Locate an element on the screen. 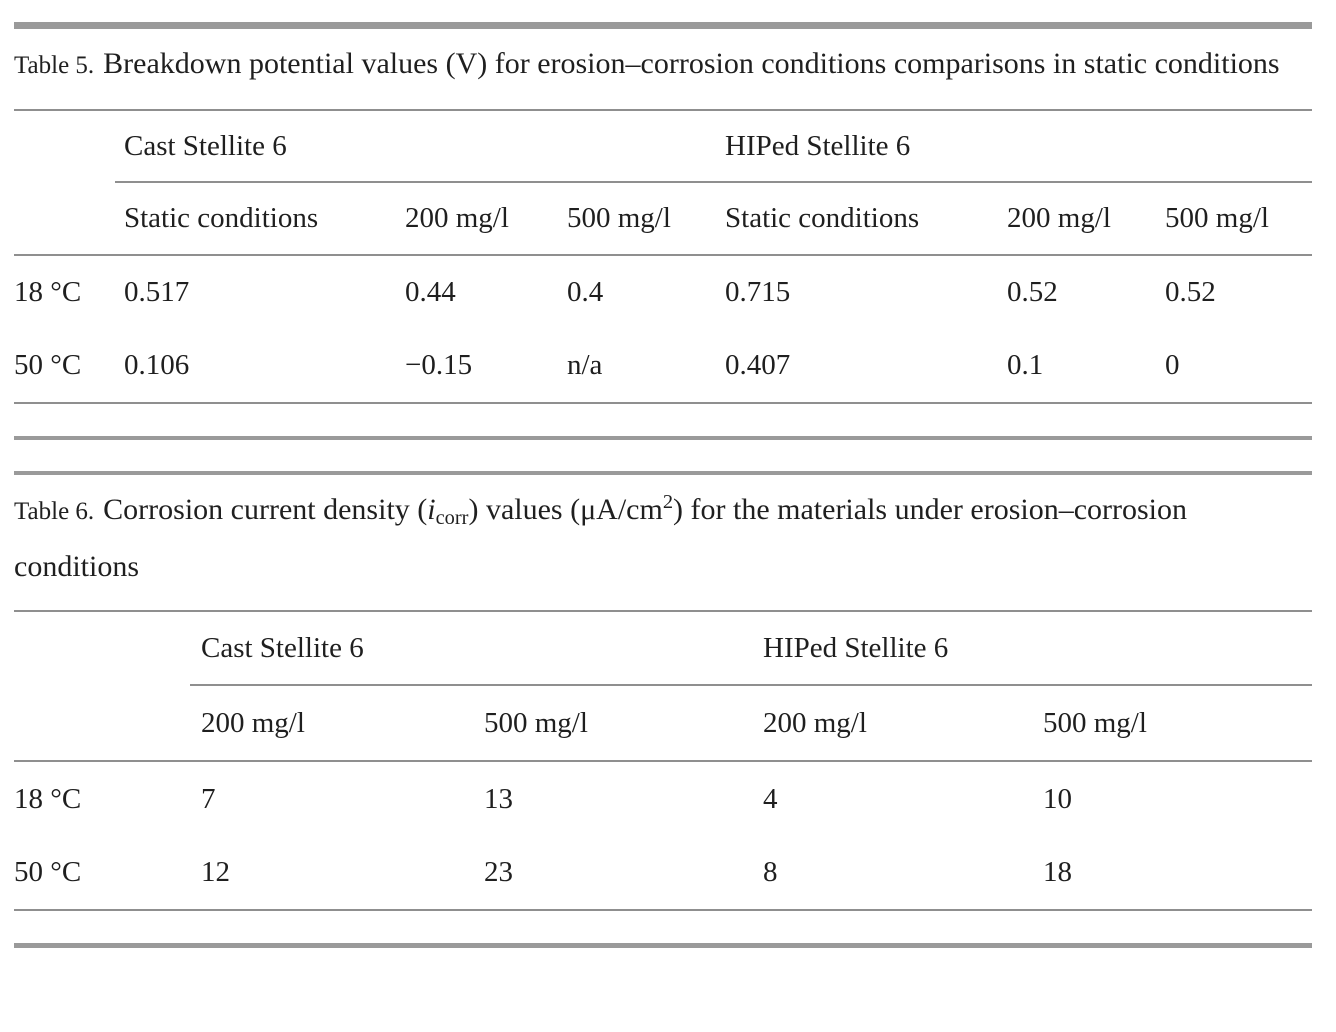 The width and height of the screenshot is (1336, 1032). table5-cell: 0.4 is located at coordinates (585, 292).